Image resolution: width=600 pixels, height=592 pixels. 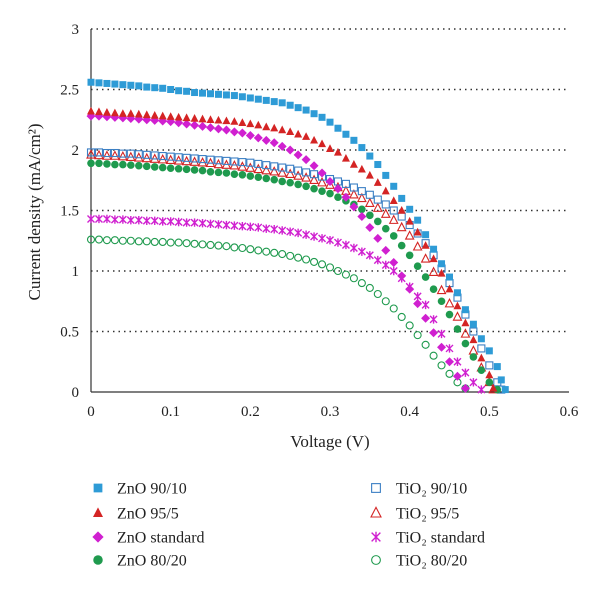 What do you see at coordinates (489, 412) in the screenshot?
I see `x-tick-label: 0.5` at bounding box center [489, 412].